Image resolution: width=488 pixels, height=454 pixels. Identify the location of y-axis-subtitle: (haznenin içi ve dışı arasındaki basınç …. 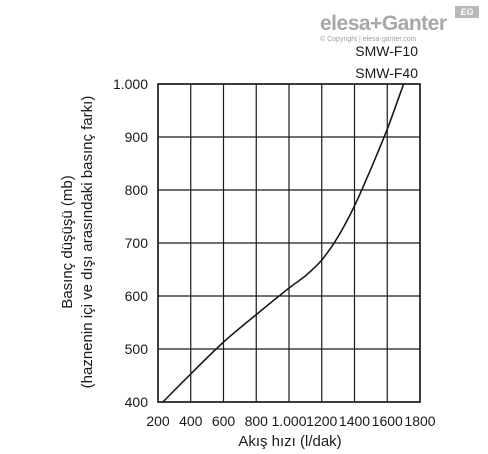
(87, 242).